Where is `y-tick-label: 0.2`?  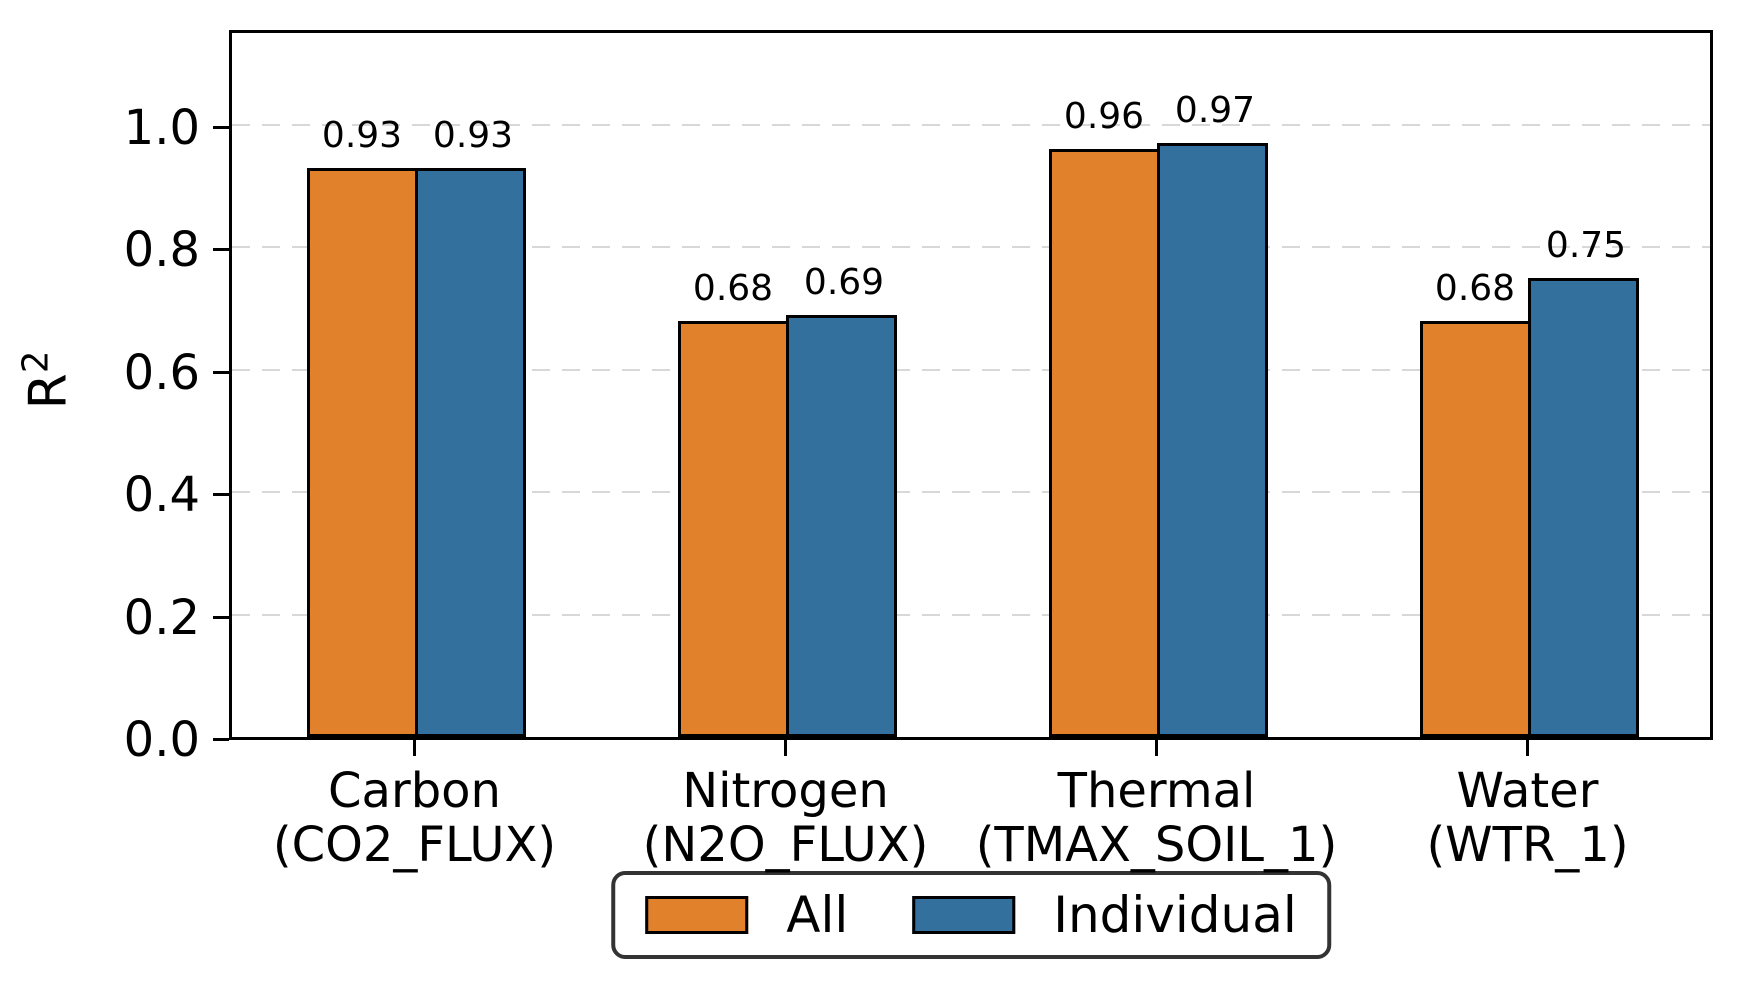
y-tick-label: 0.2 is located at coordinates (161, 617).